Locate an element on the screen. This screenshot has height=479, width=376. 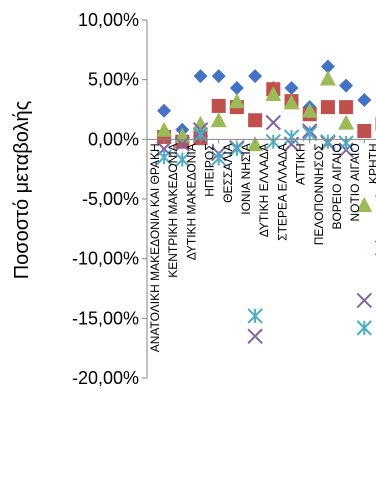
y-axis-title: Ποσοστό μεταβολής is located at coordinates (22, 189).